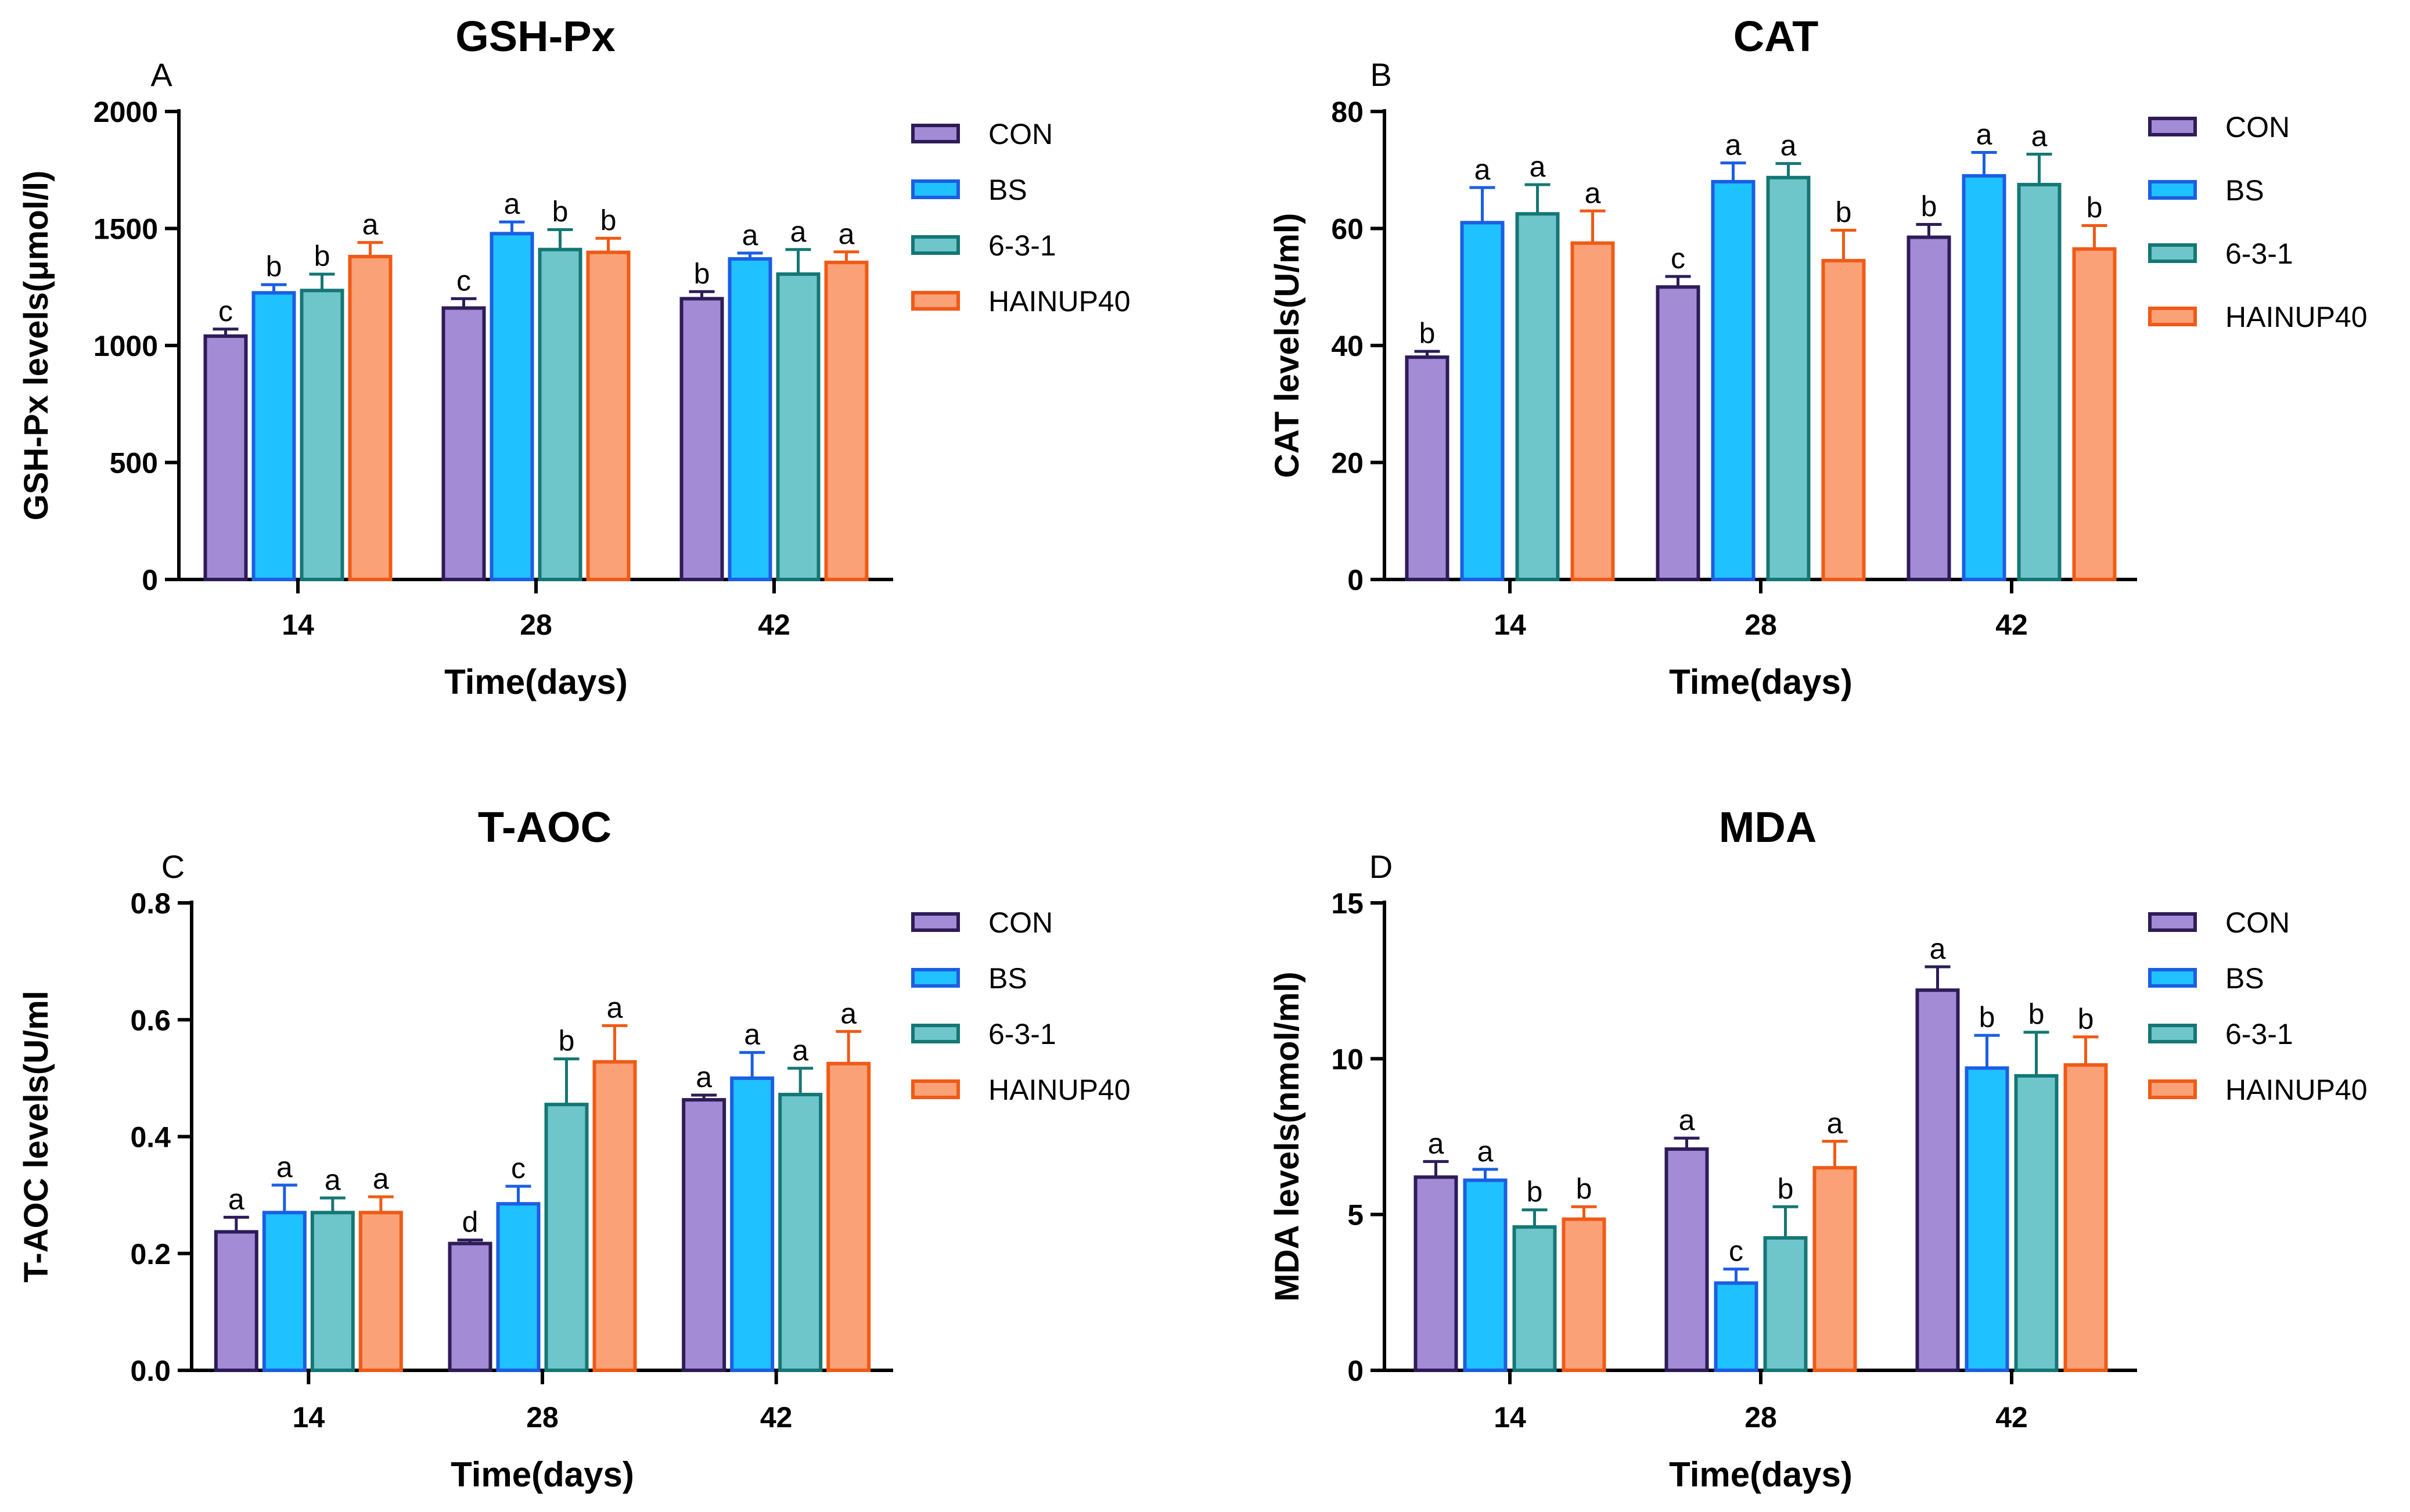 The image size is (2410, 1512). What do you see at coordinates (936, 922) in the screenshot?
I see `panel-c-legend-swatch-con` at bounding box center [936, 922].